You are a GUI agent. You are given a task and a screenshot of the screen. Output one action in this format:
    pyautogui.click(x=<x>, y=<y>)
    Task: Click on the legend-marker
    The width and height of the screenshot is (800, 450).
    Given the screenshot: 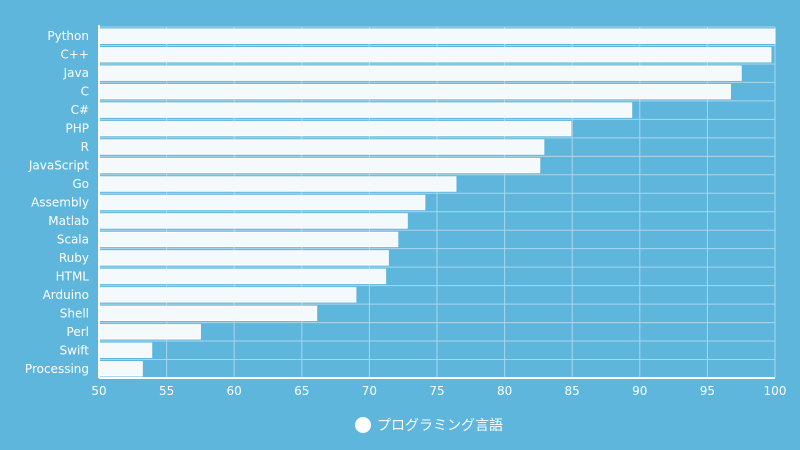 What is the action you would take?
    pyautogui.click(x=363, y=425)
    